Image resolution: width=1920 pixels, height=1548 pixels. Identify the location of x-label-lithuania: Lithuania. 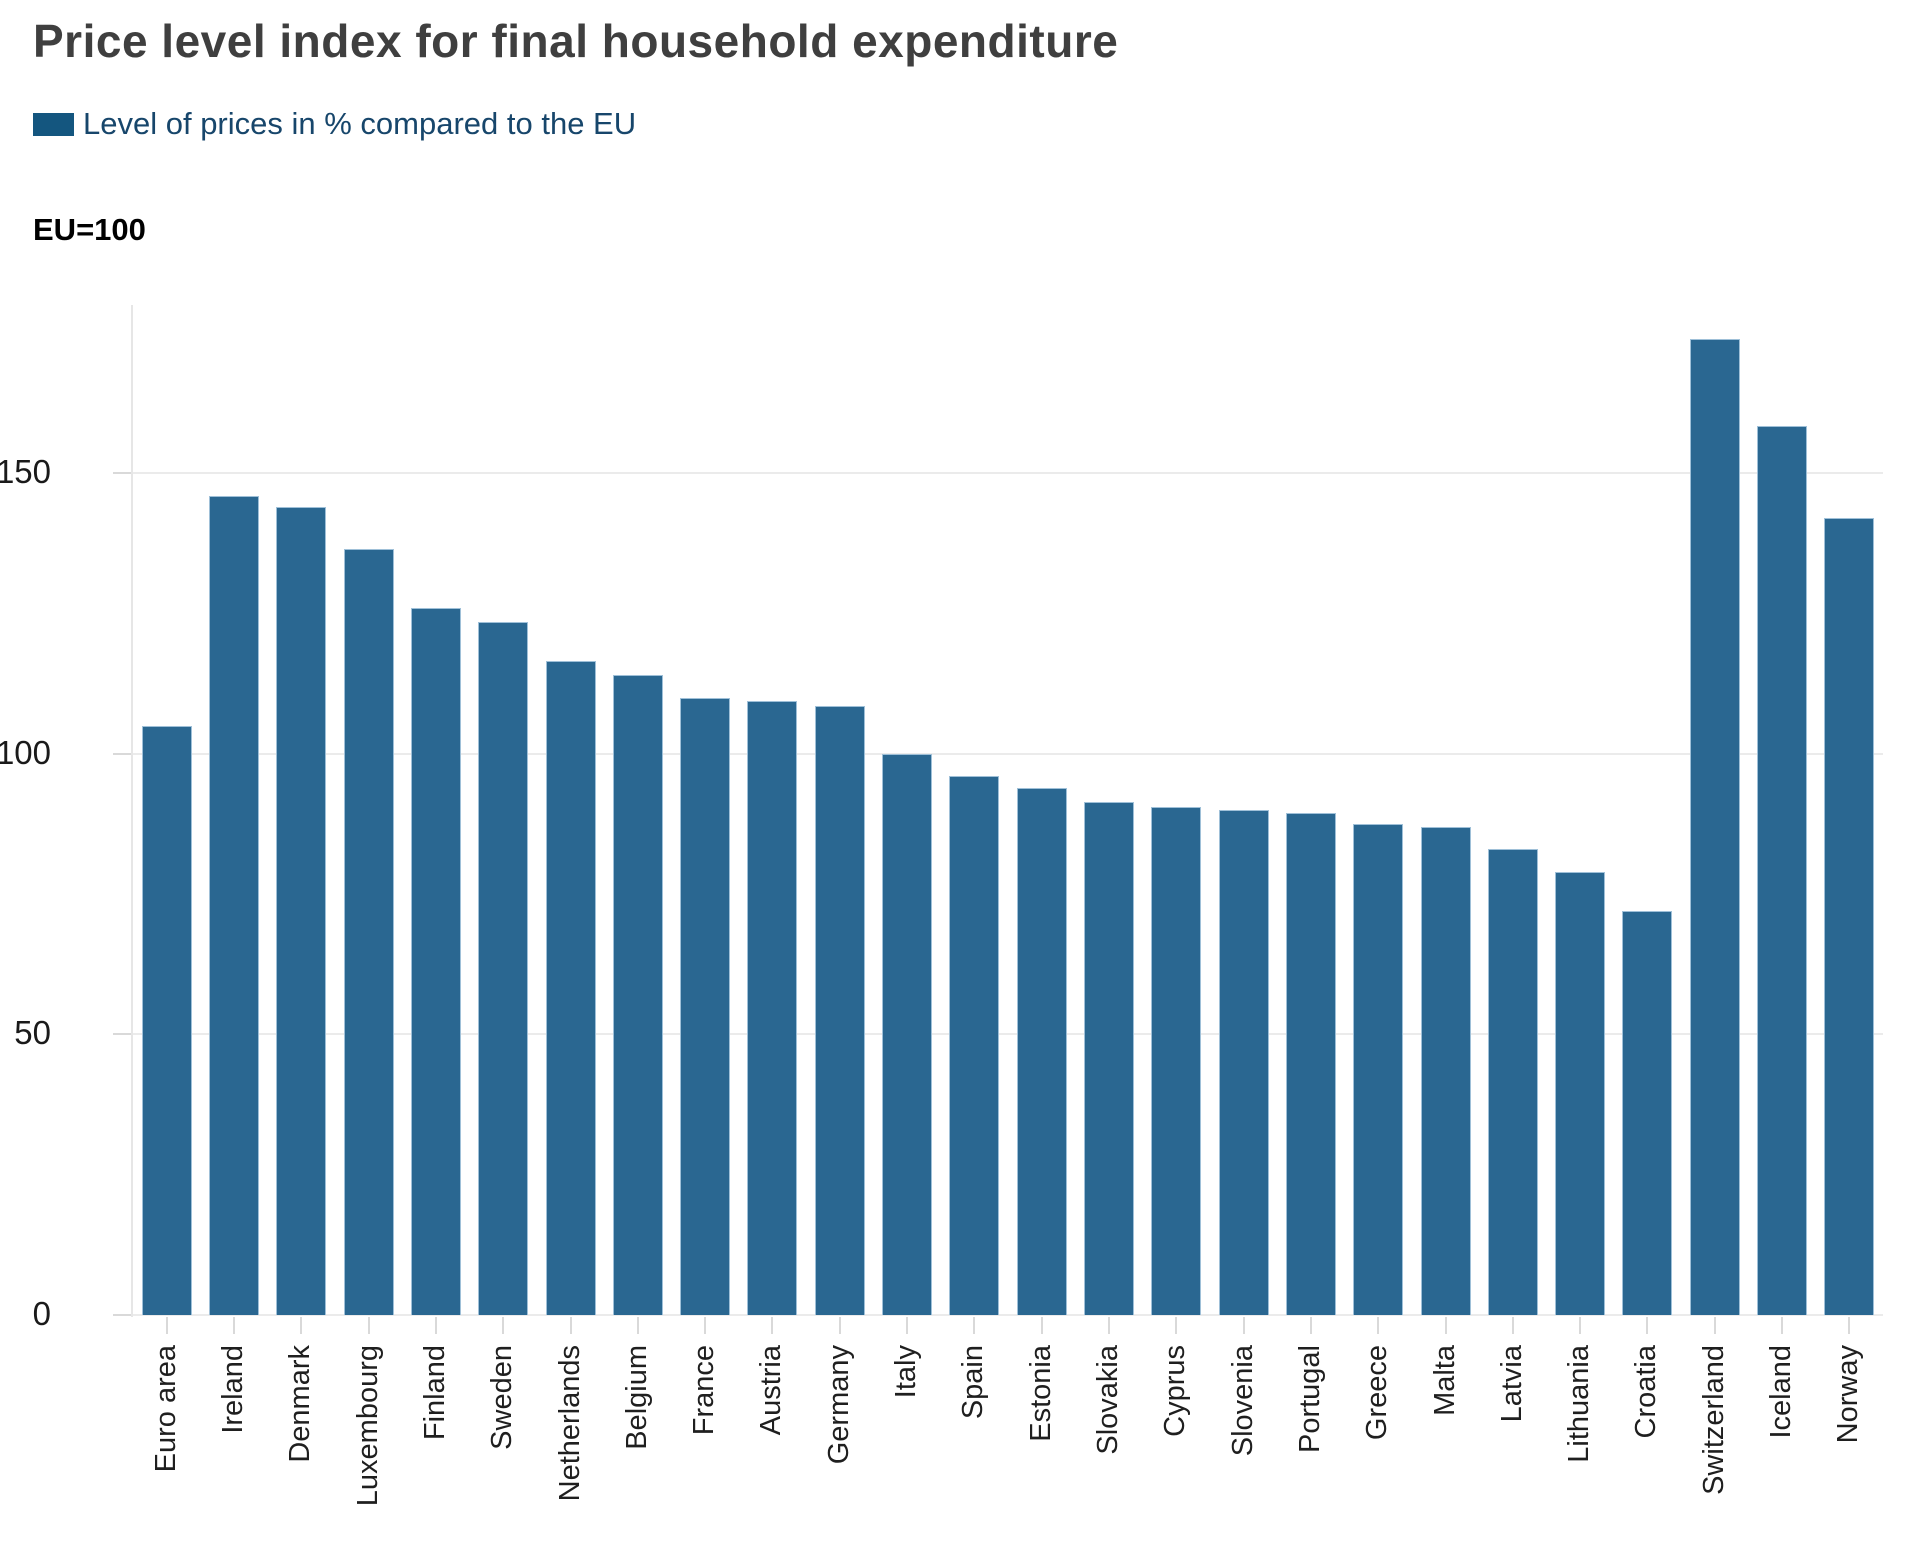
(1579, 1404).